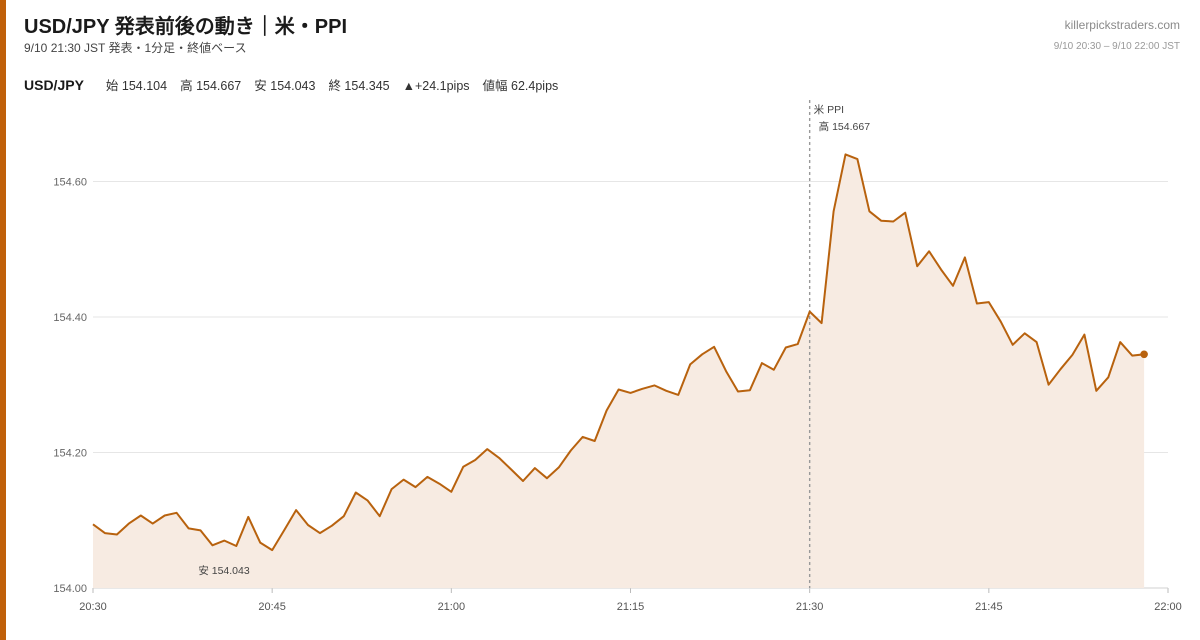 Image resolution: width=1200 pixels, height=640 pixels. Describe the element at coordinates (829, 109) in the screenshot. I see `event-label: 米 PPI` at that location.